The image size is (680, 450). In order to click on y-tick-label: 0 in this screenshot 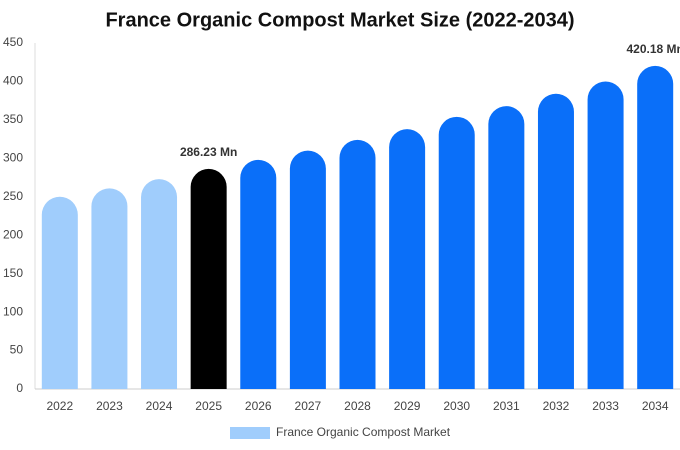, I will do `click(19, 388)`.